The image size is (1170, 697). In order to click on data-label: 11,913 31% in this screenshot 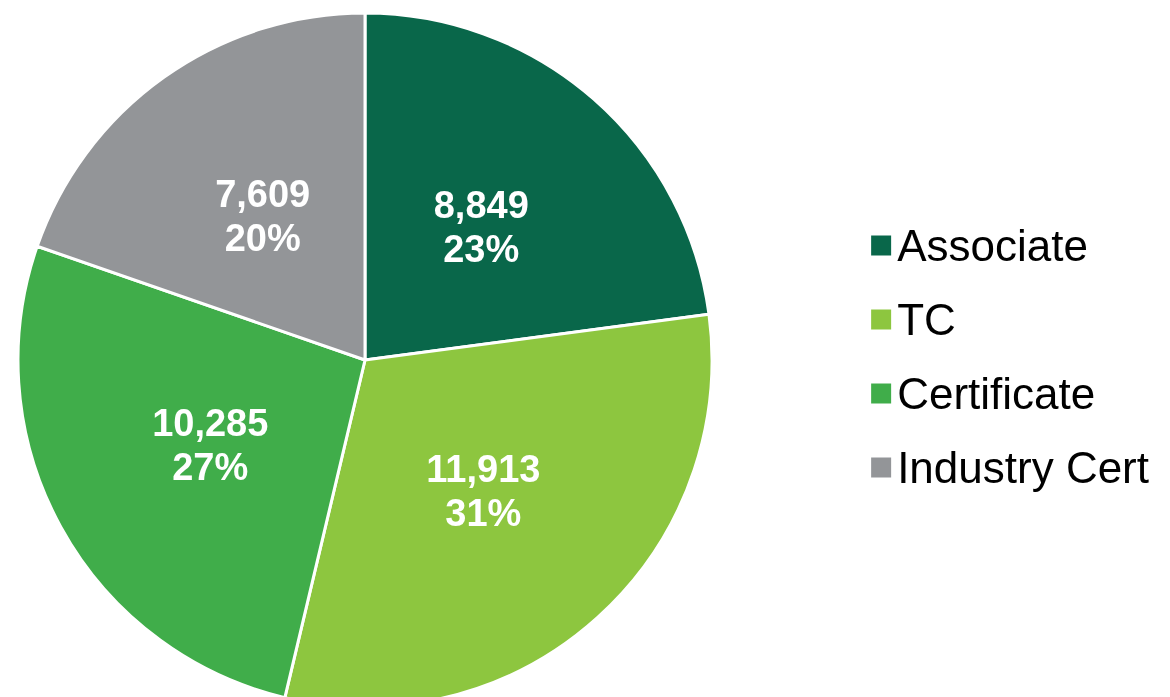, I will do `click(483, 490)`.